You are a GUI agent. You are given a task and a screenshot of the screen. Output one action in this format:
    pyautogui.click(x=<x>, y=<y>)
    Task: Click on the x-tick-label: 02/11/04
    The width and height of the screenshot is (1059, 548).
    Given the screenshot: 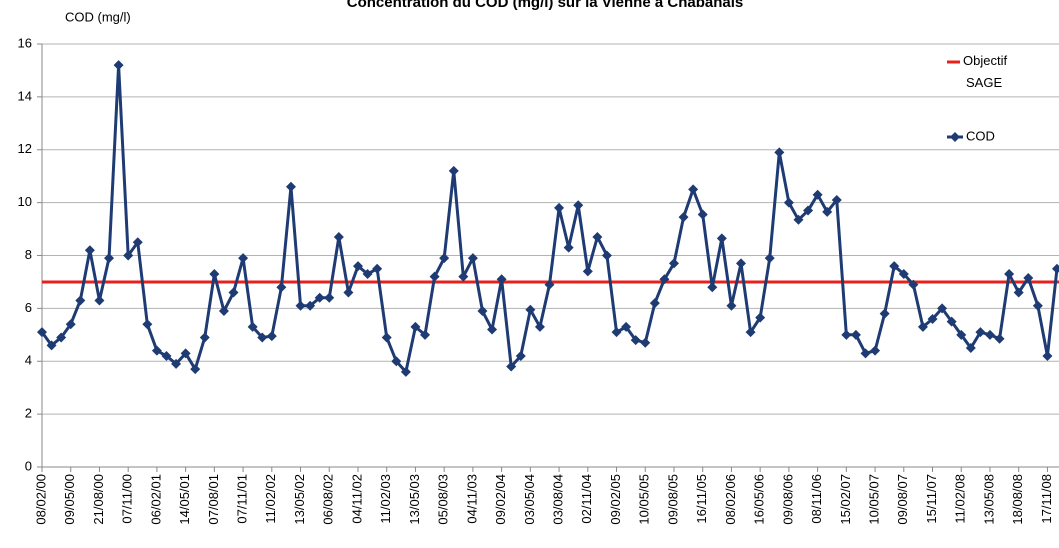 What is the action you would take?
    pyautogui.click(x=586, y=499)
    